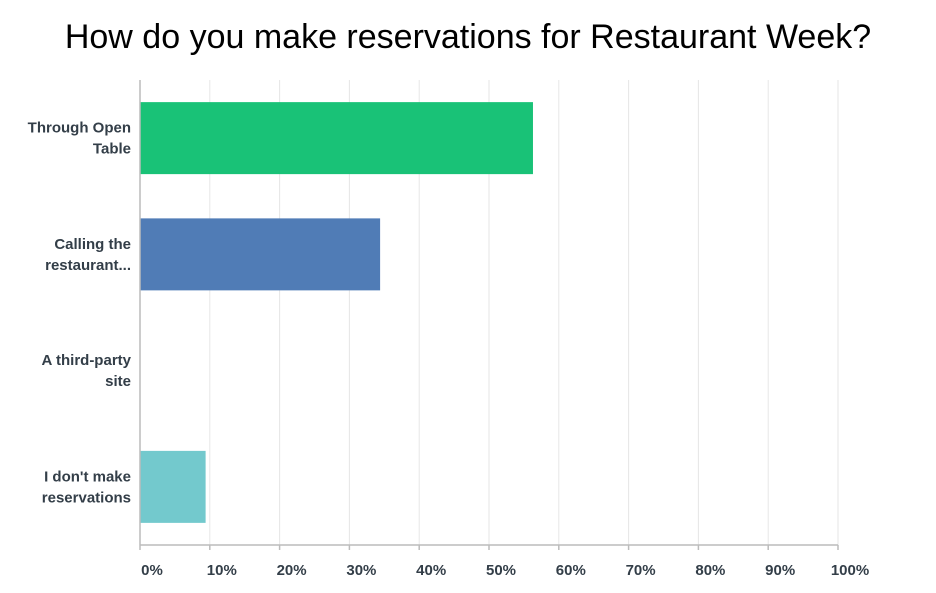 This screenshot has width=936, height=593. What do you see at coordinates (152, 570) in the screenshot?
I see `tick-label-0: 0%` at bounding box center [152, 570].